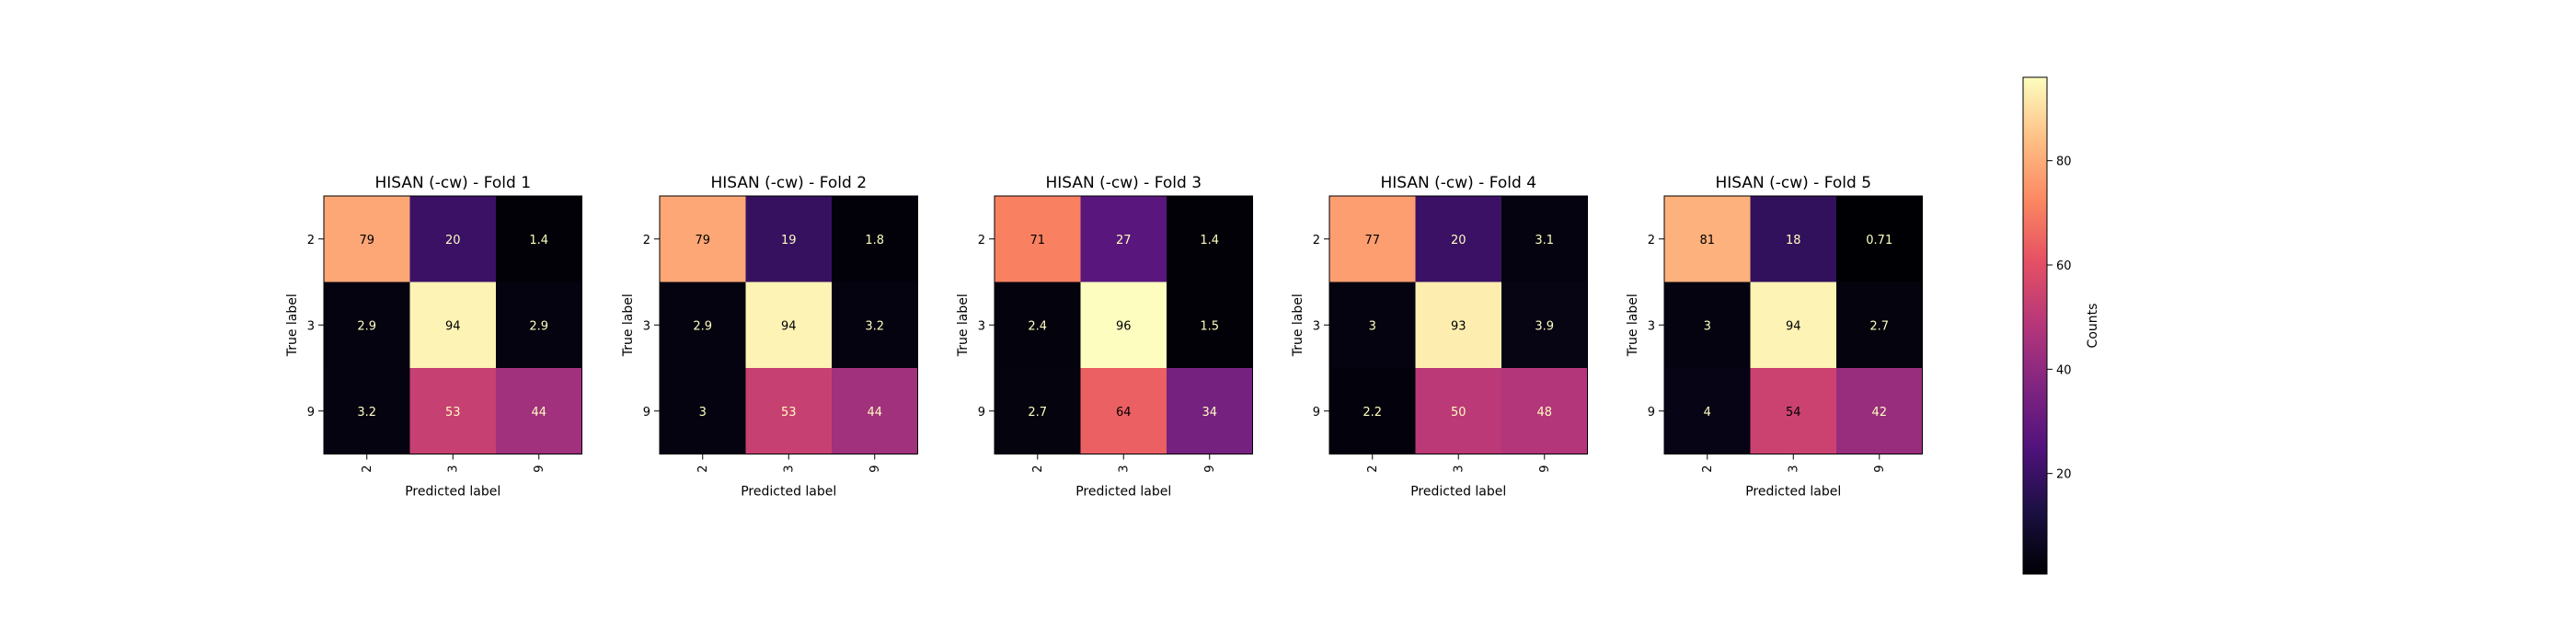  What do you see at coordinates (1209, 241) in the screenshot?
I see `cell-value-label: 1.4` at bounding box center [1209, 241].